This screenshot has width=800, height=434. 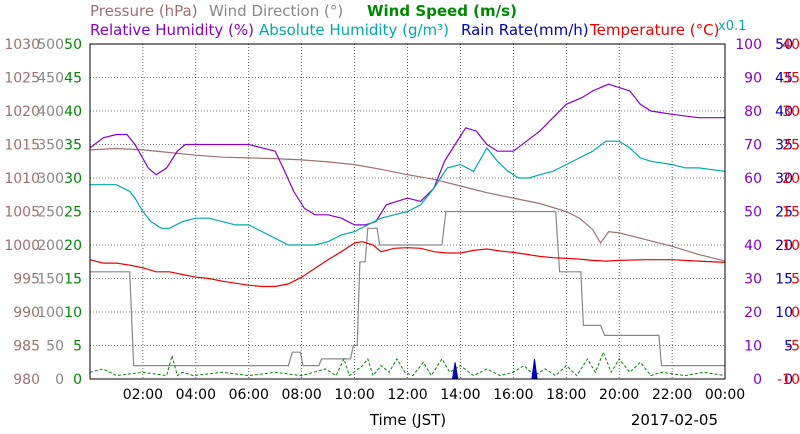 What do you see at coordinates (619, 395) in the screenshot?
I see `x-tick-label: 20:00` at bounding box center [619, 395].